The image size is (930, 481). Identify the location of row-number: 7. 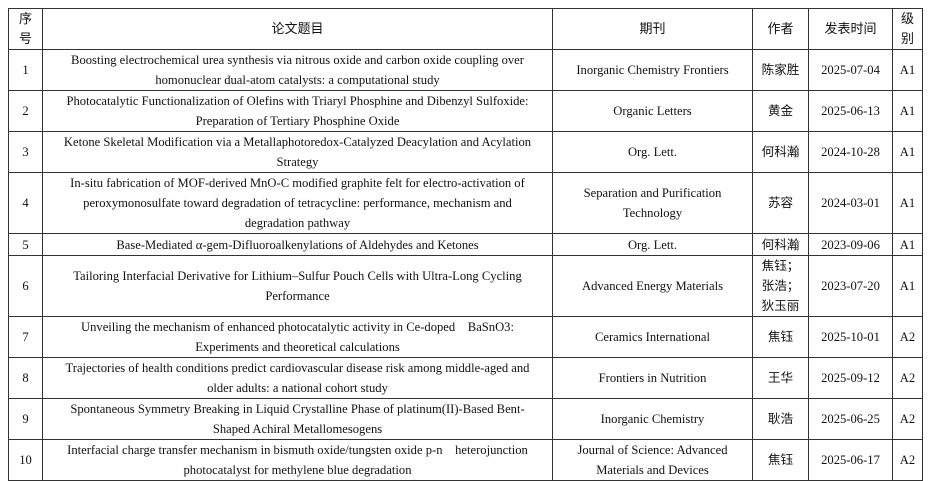
(25, 337).